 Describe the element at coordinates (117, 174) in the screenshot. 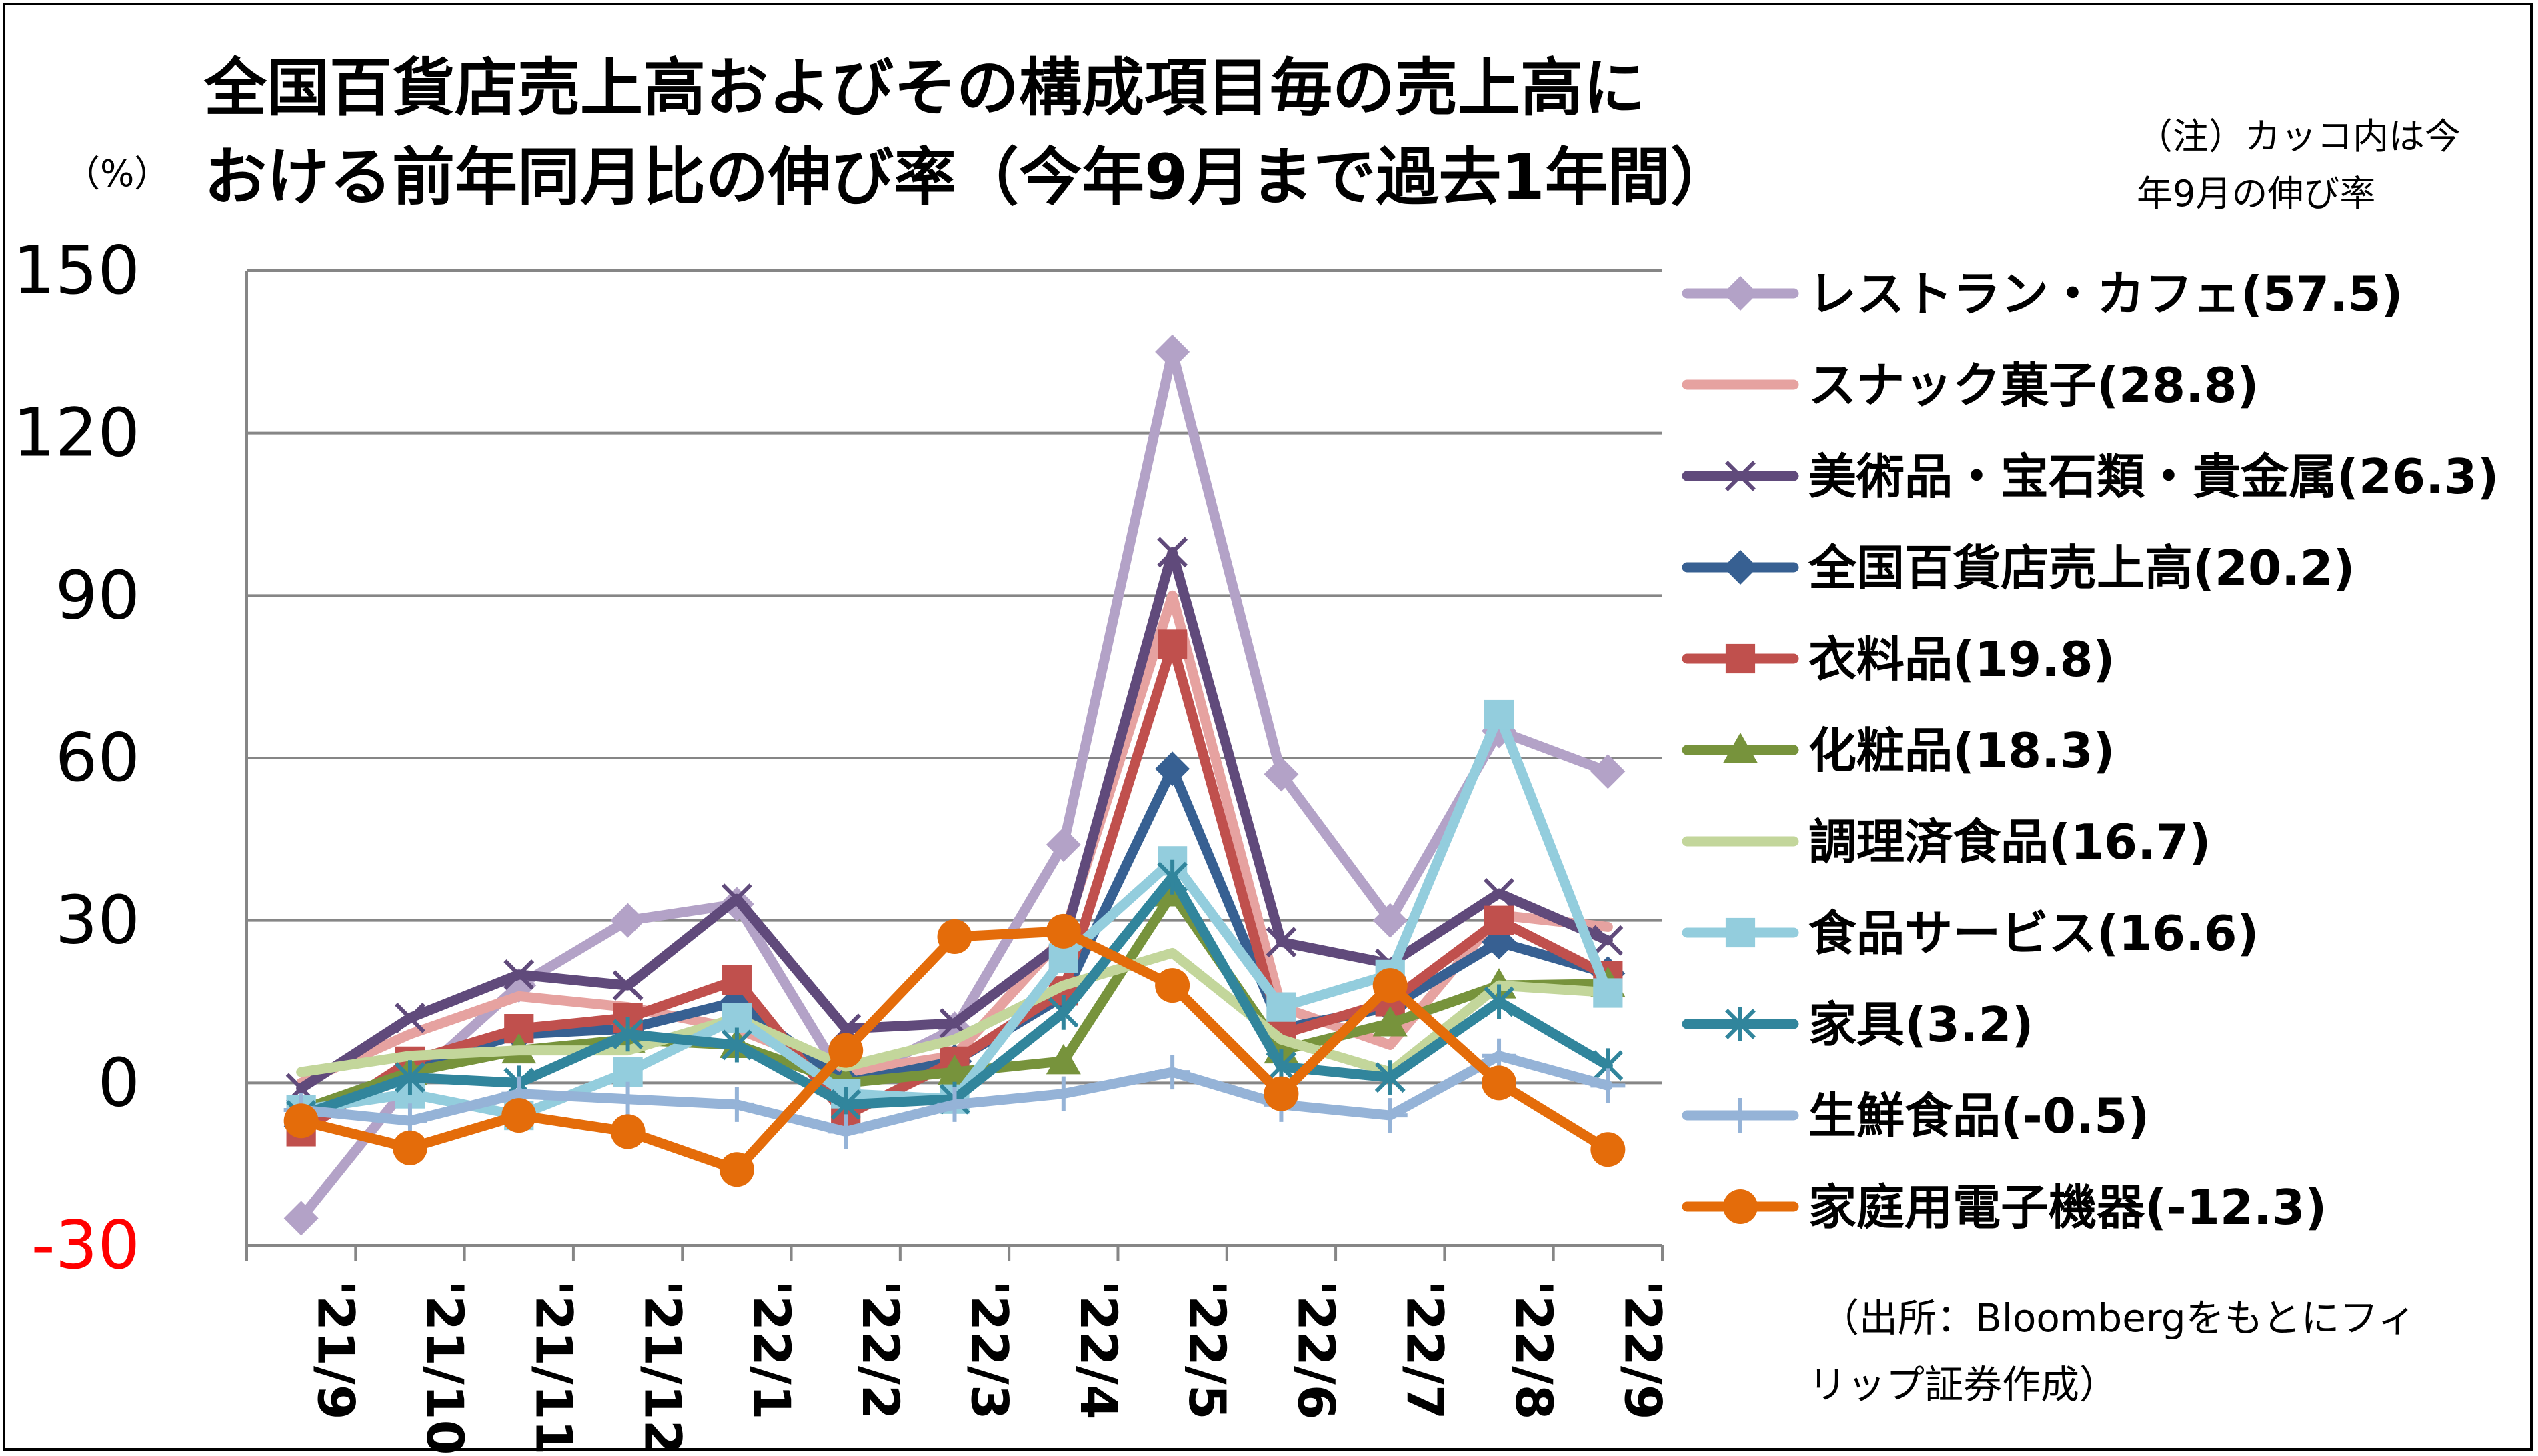

I see `y-axis-unit-label: （%）` at that location.